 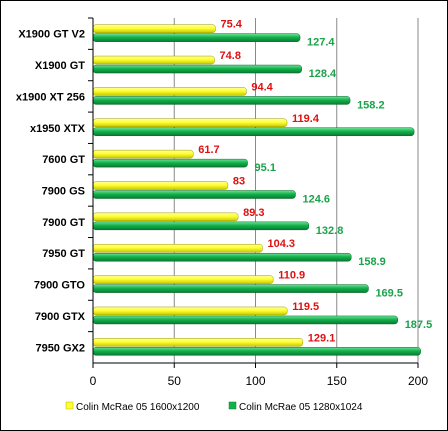 I want to click on category-label: 7950 GT, so click(x=63, y=254).